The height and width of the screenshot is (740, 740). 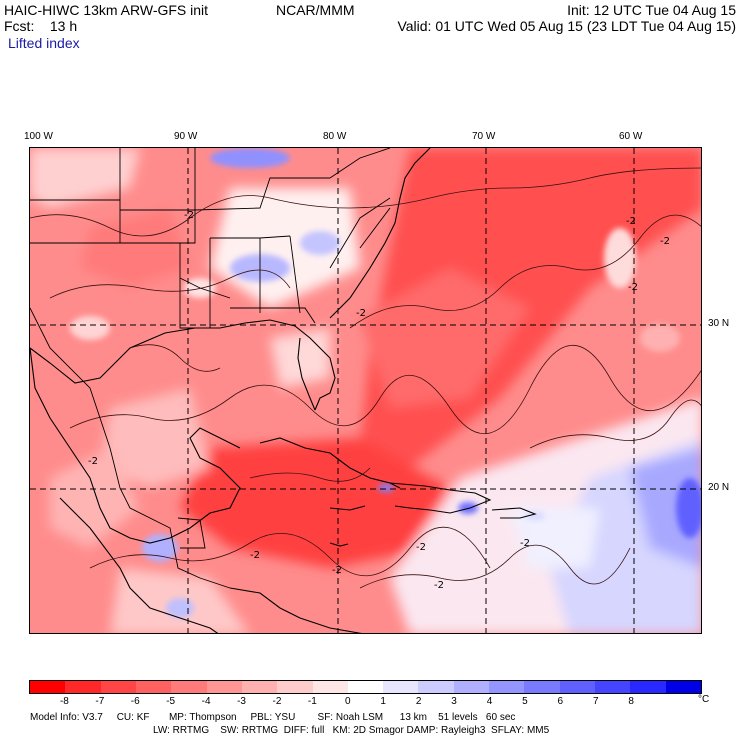 What do you see at coordinates (44, 43) in the screenshot?
I see `field-name: Lifted index` at bounding box center [44, 43].